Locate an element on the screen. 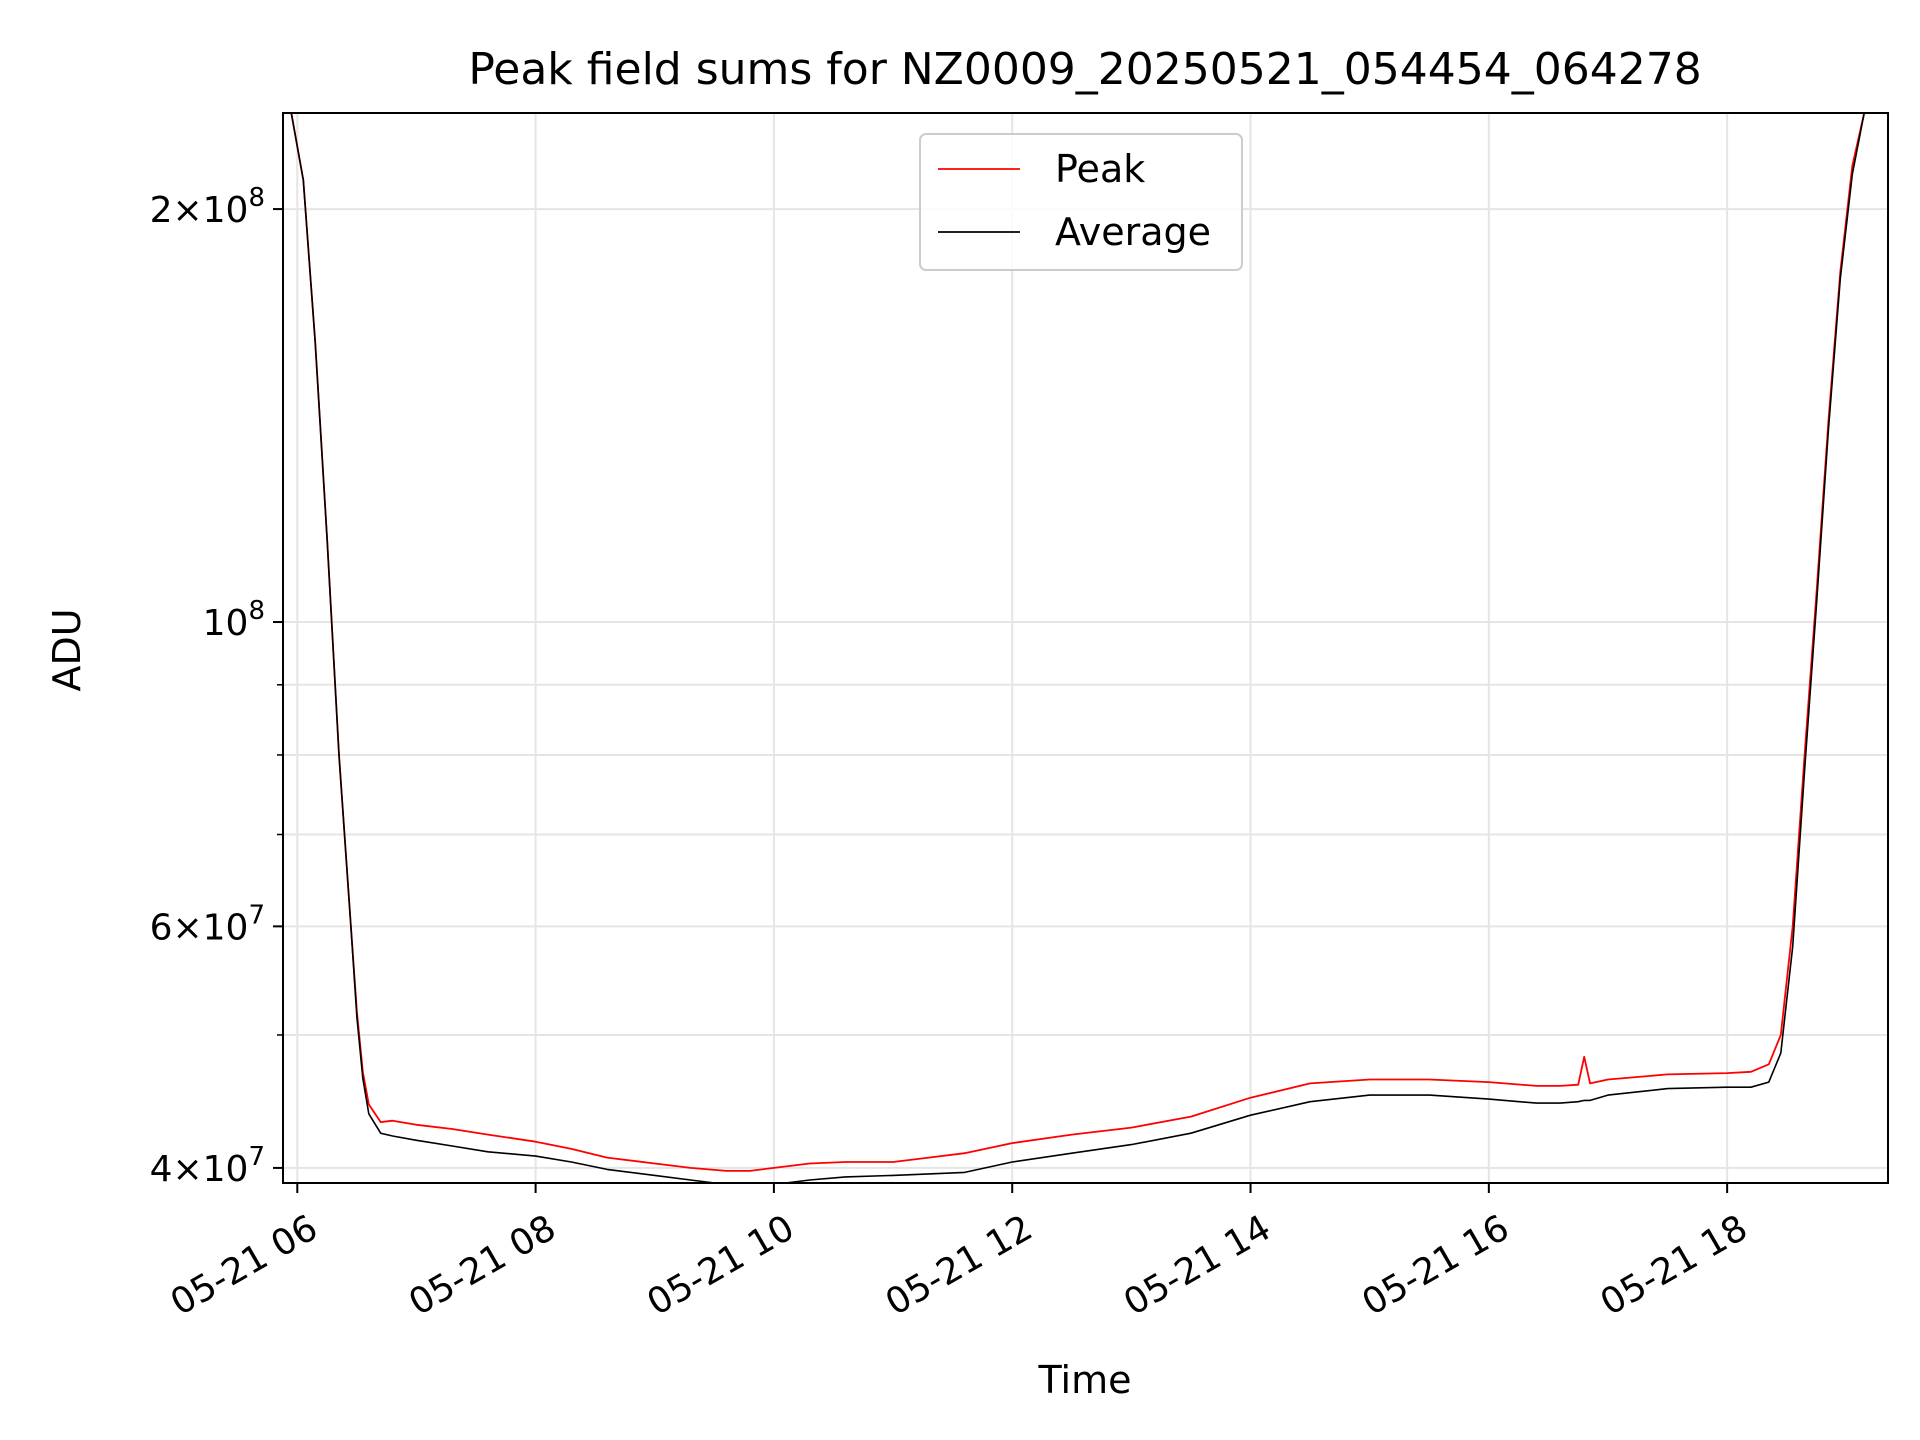 The height and width of the screenshot is (1440, 1920). legend-box is located at coordinates (1081, 202).